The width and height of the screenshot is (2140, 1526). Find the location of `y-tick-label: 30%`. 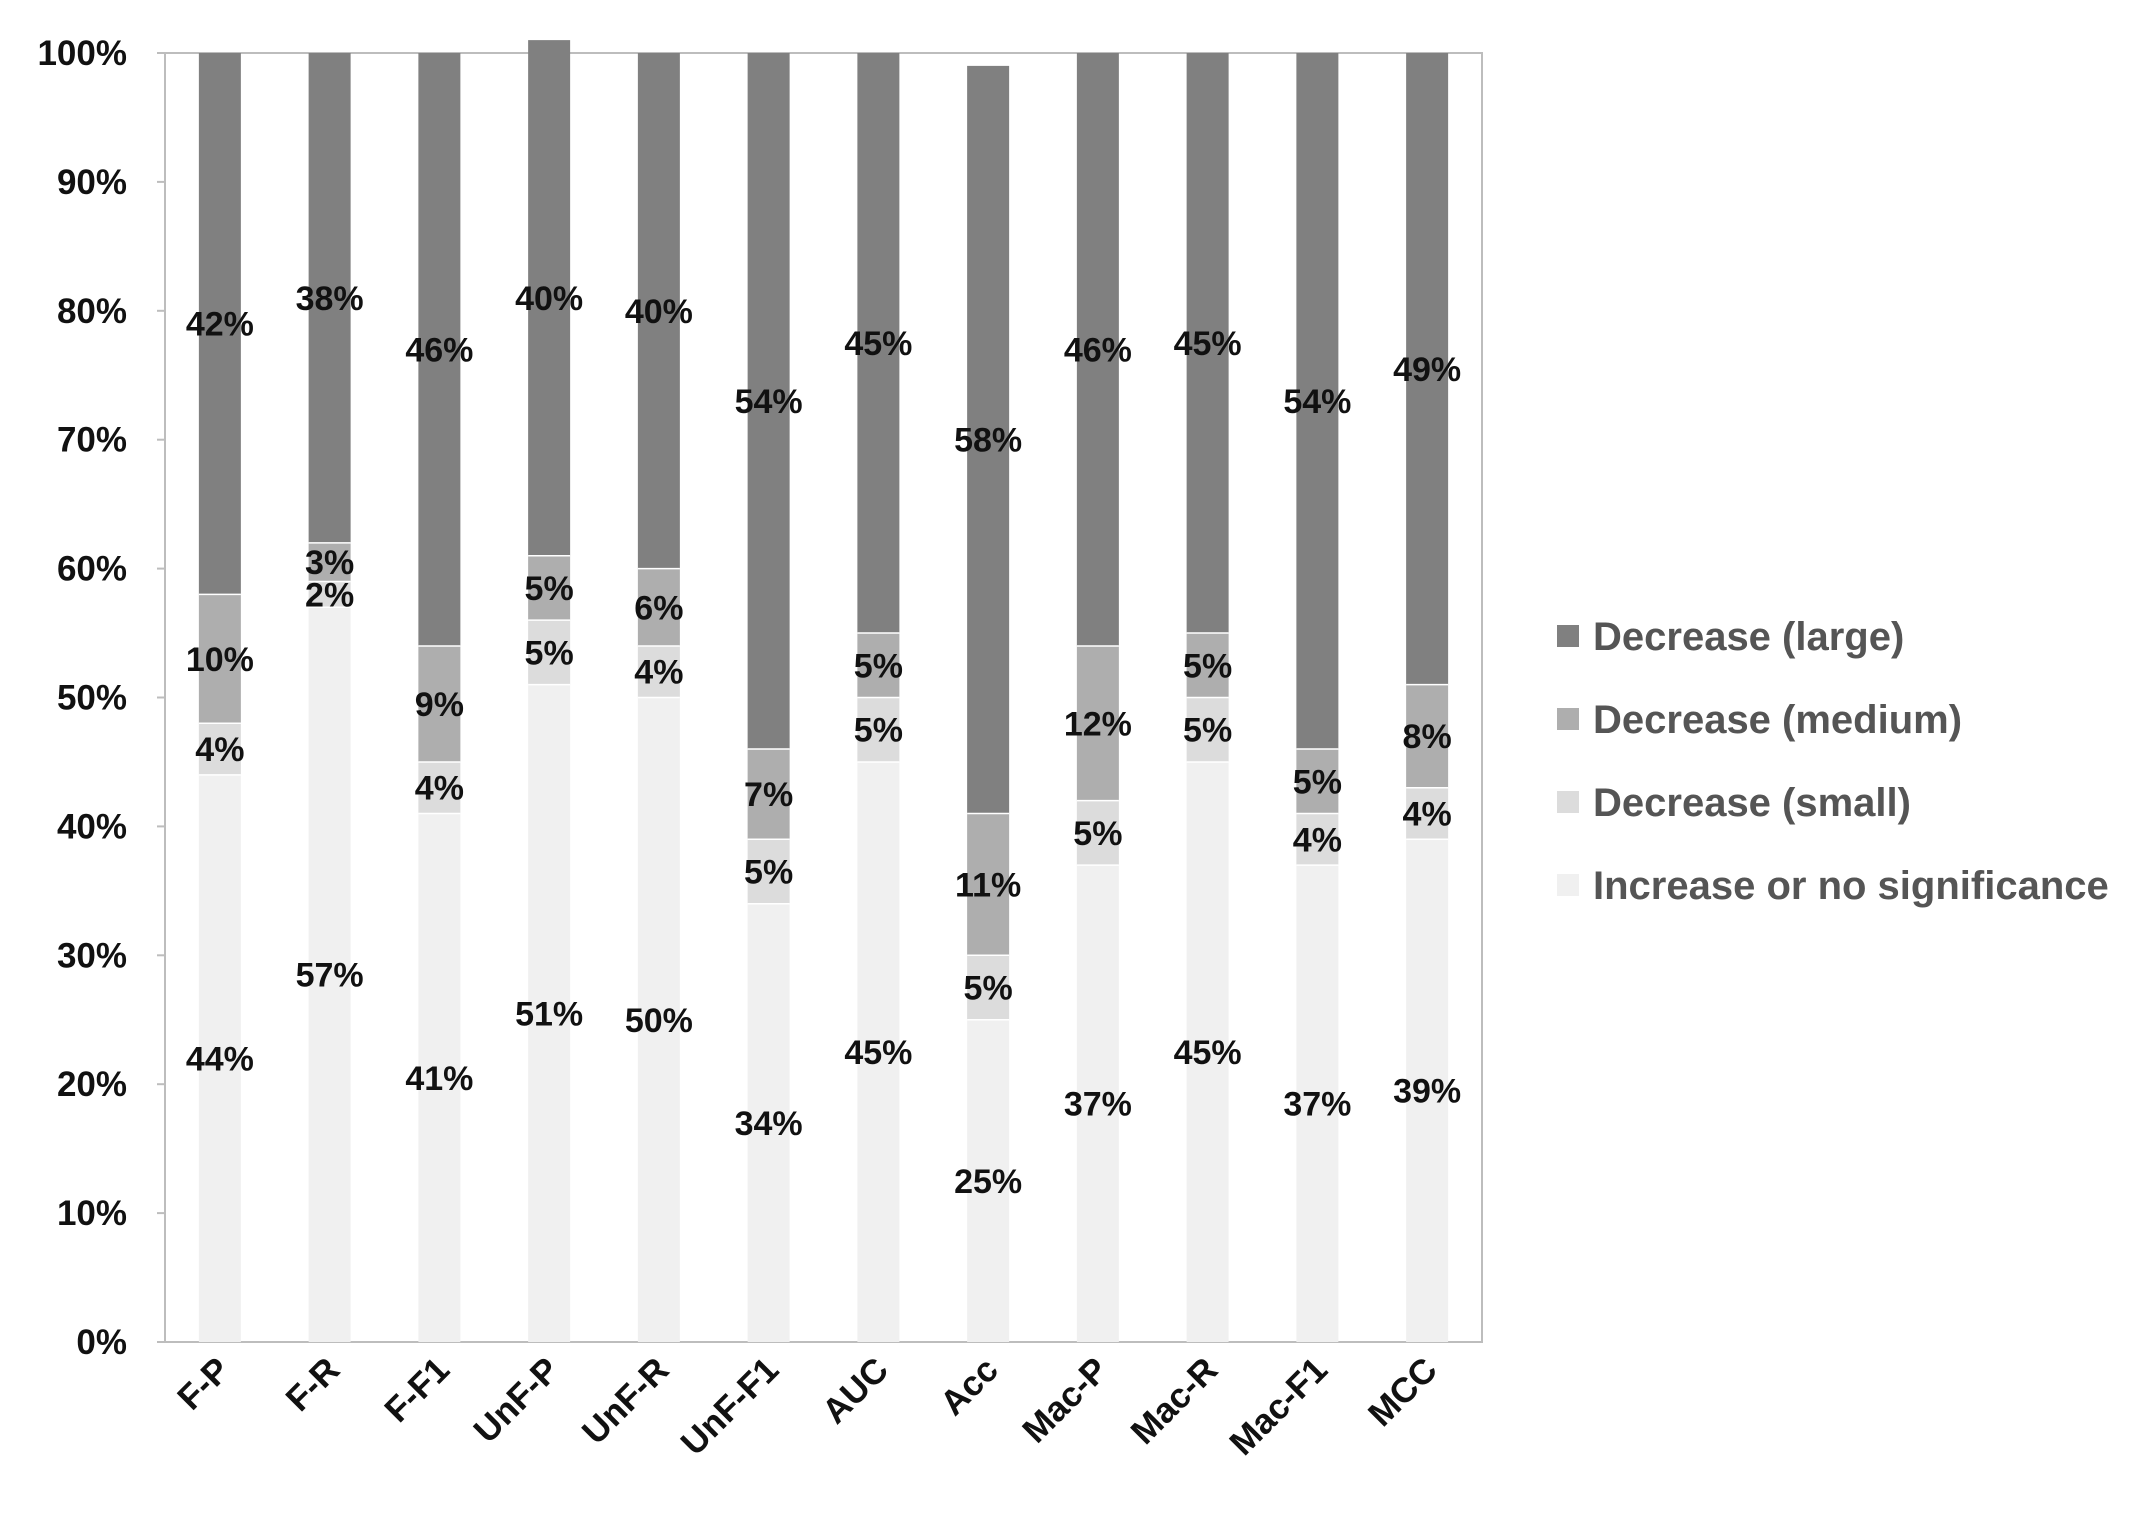

y-tick-label: 30% is located at coordinates (92, 955).